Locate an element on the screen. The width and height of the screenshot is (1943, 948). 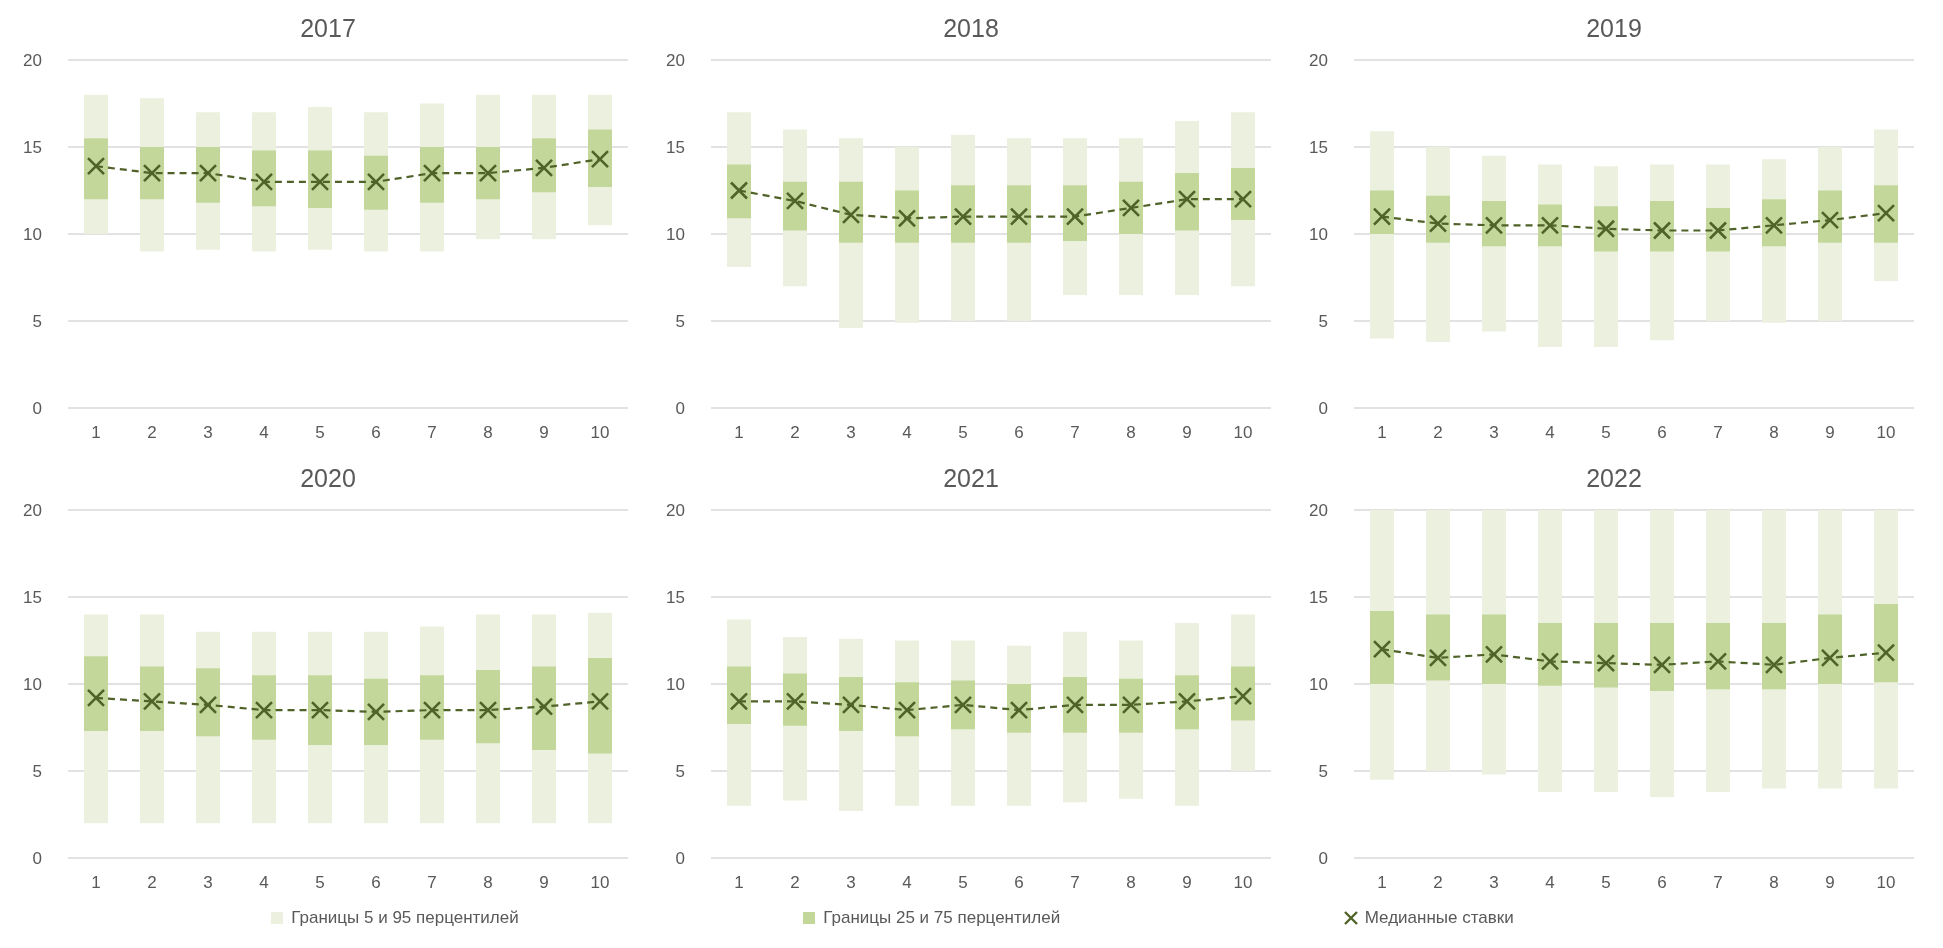
chart-title: 2021 is located at coordinates (971, 478).